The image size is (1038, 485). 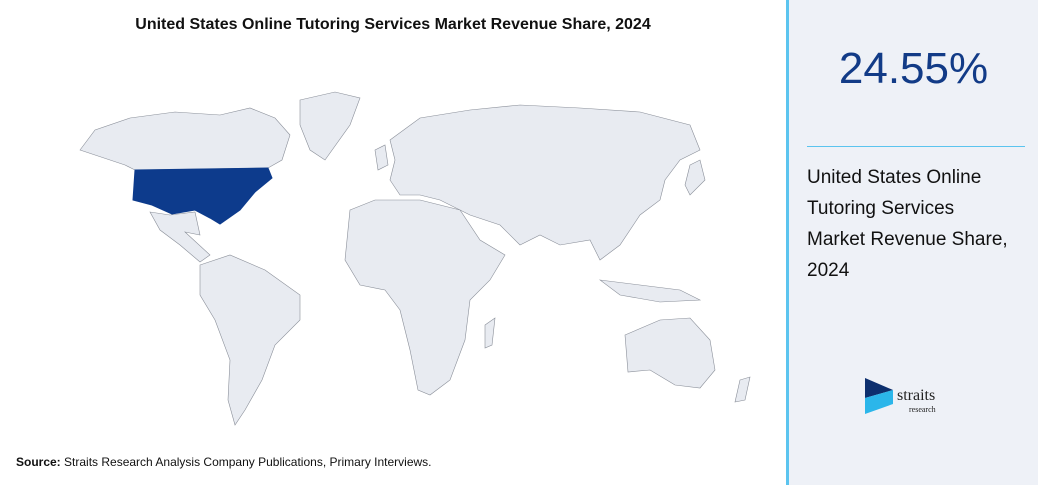 What do you see at coordinates (742, 389) in the screenshot?
I see `new-zealand` at bounding box center [742, 389].